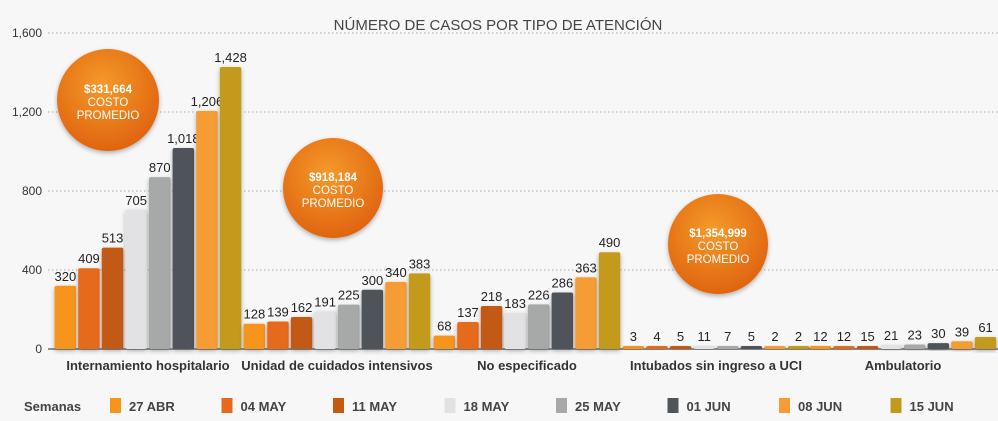  Describe the element at coordinates (932, 406) in the screenshot. I see `legend-label: 15 JUN` at that location.